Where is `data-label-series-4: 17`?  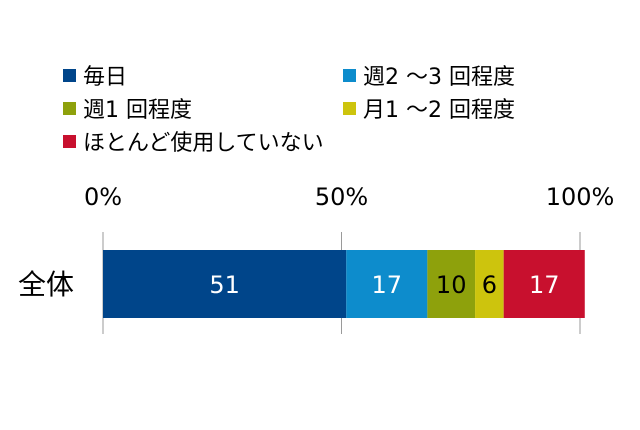 data-label-series-4: 17 is located at coordinates (544, 285).